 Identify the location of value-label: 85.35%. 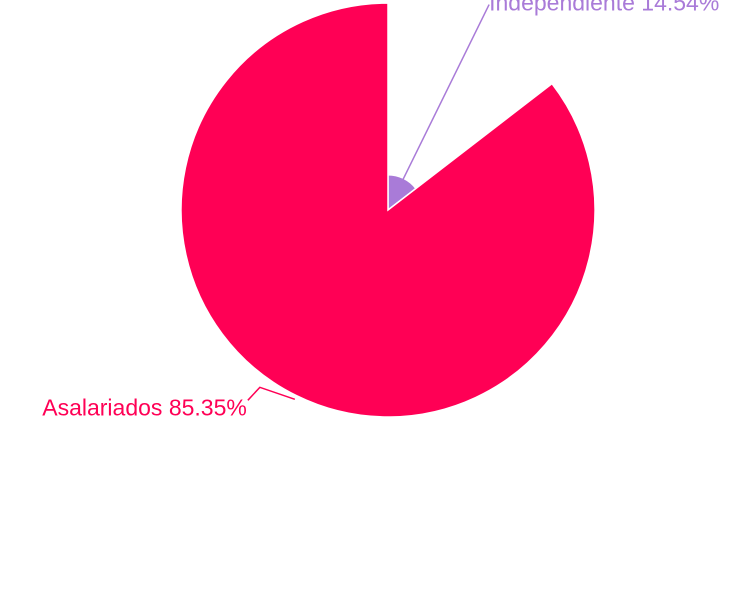
(208, 407).